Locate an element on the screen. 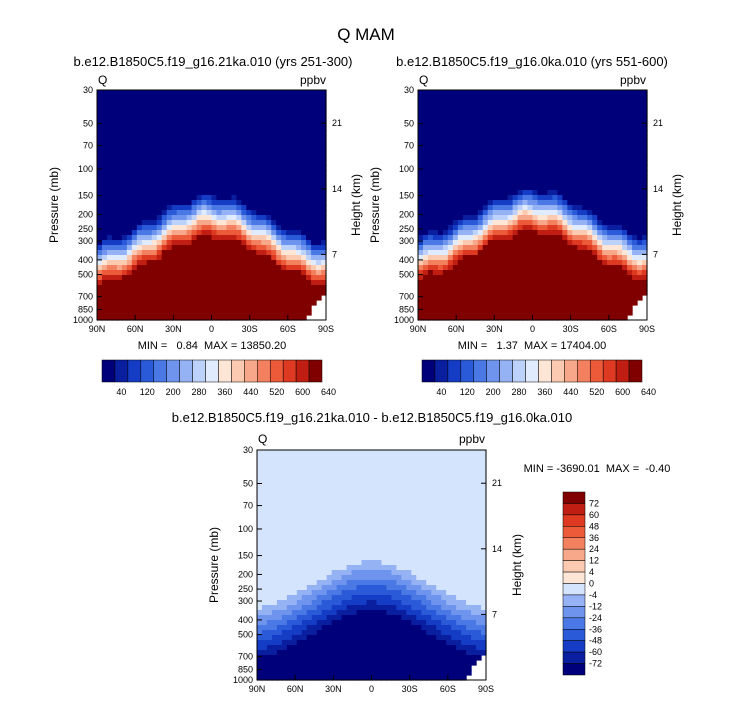 Image resolution: width=733 pixels, height=702 pixels. units-label: ppbv is located at coordinates (633, 80).